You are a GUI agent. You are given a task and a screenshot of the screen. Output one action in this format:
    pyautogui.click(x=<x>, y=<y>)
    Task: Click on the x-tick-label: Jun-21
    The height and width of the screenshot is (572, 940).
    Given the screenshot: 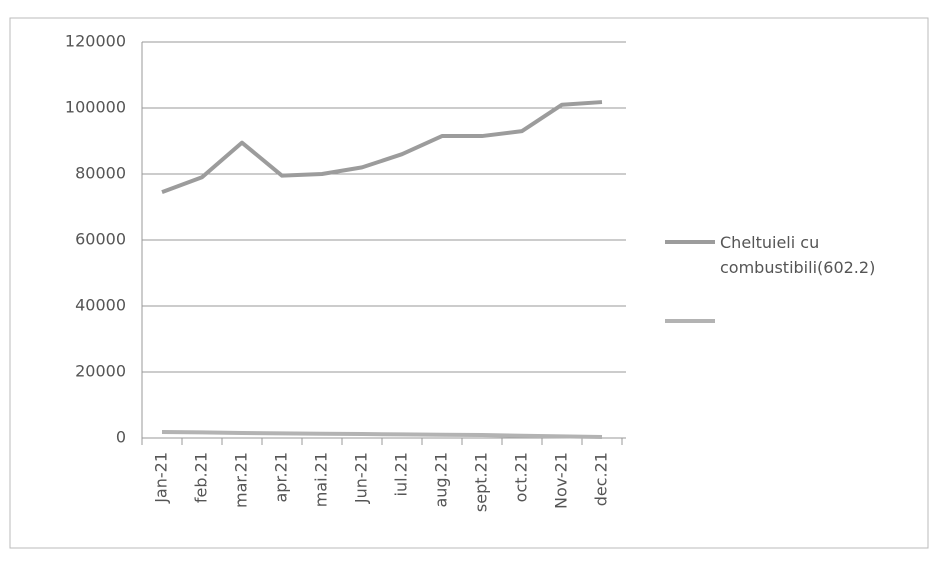 What is the action you would take?
    pyautogui.click(x=361, y=478)
    